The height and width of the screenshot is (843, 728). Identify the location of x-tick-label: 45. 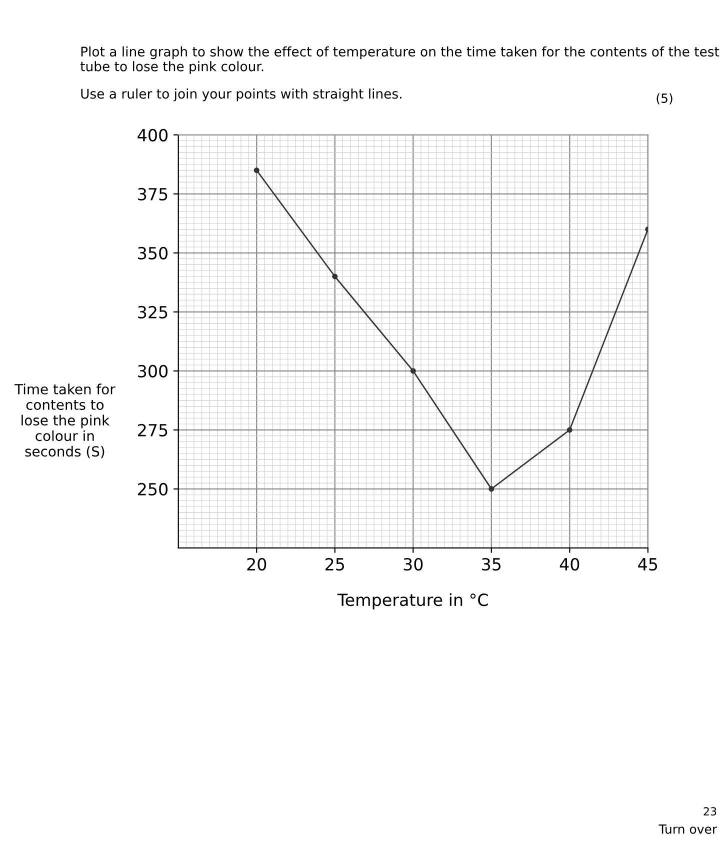
(648, 564).